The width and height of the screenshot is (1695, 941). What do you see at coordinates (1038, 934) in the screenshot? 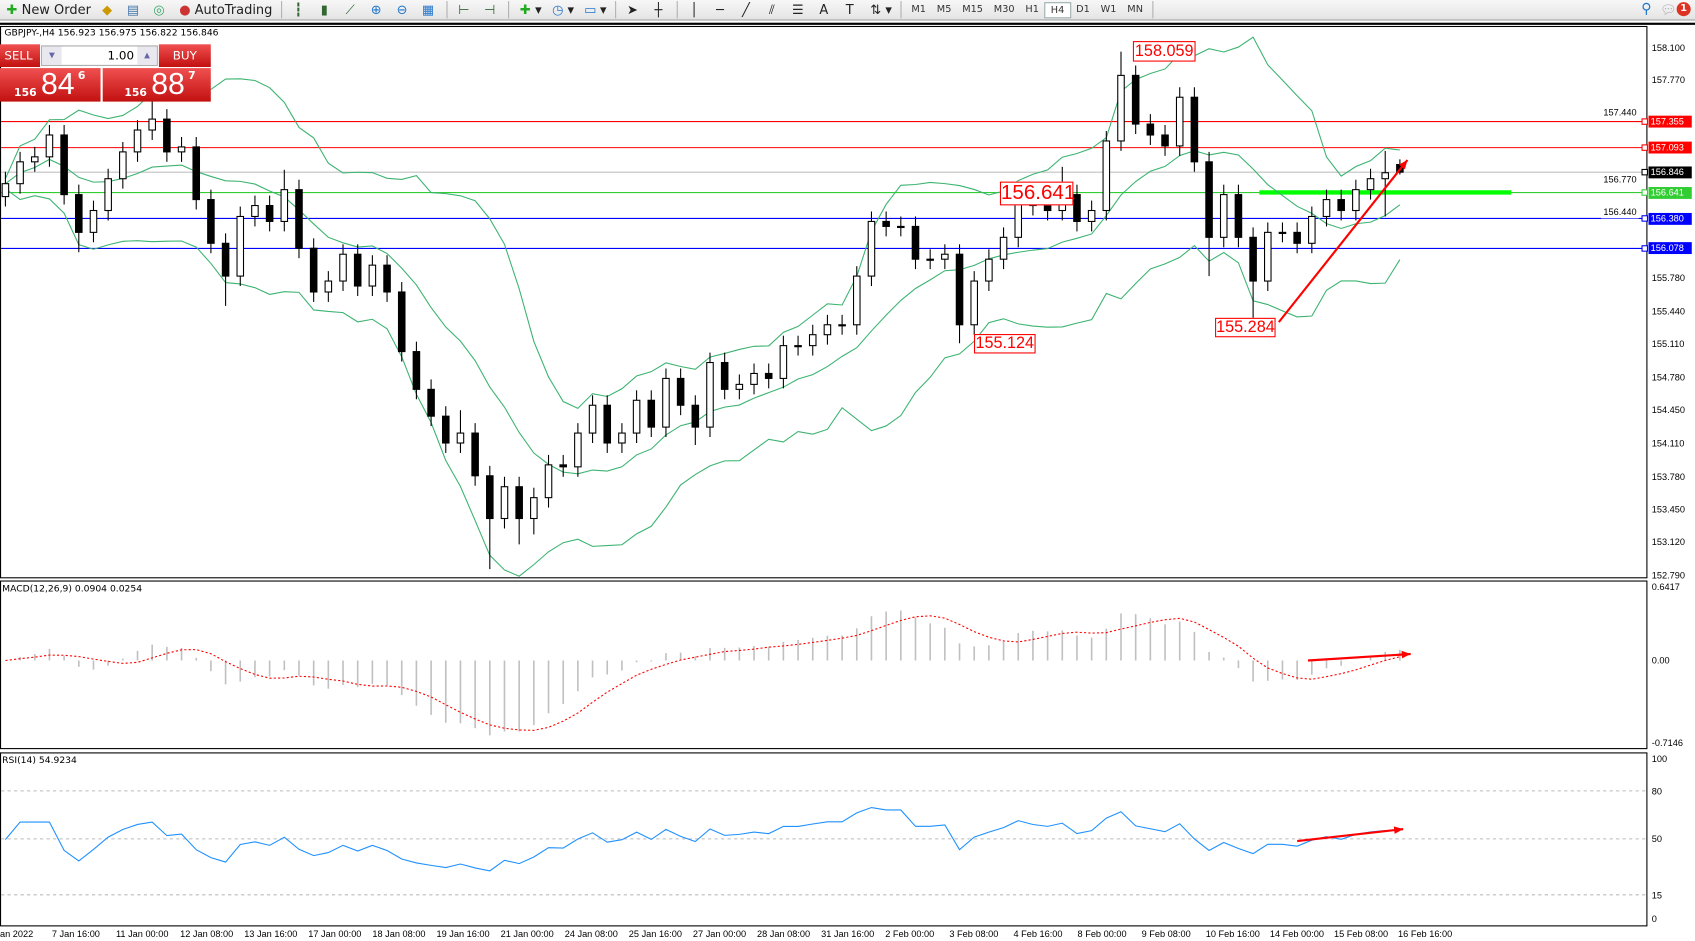
I see `date-tick-label: 4 Feb 16:00` at bounding box center [1038, 934].